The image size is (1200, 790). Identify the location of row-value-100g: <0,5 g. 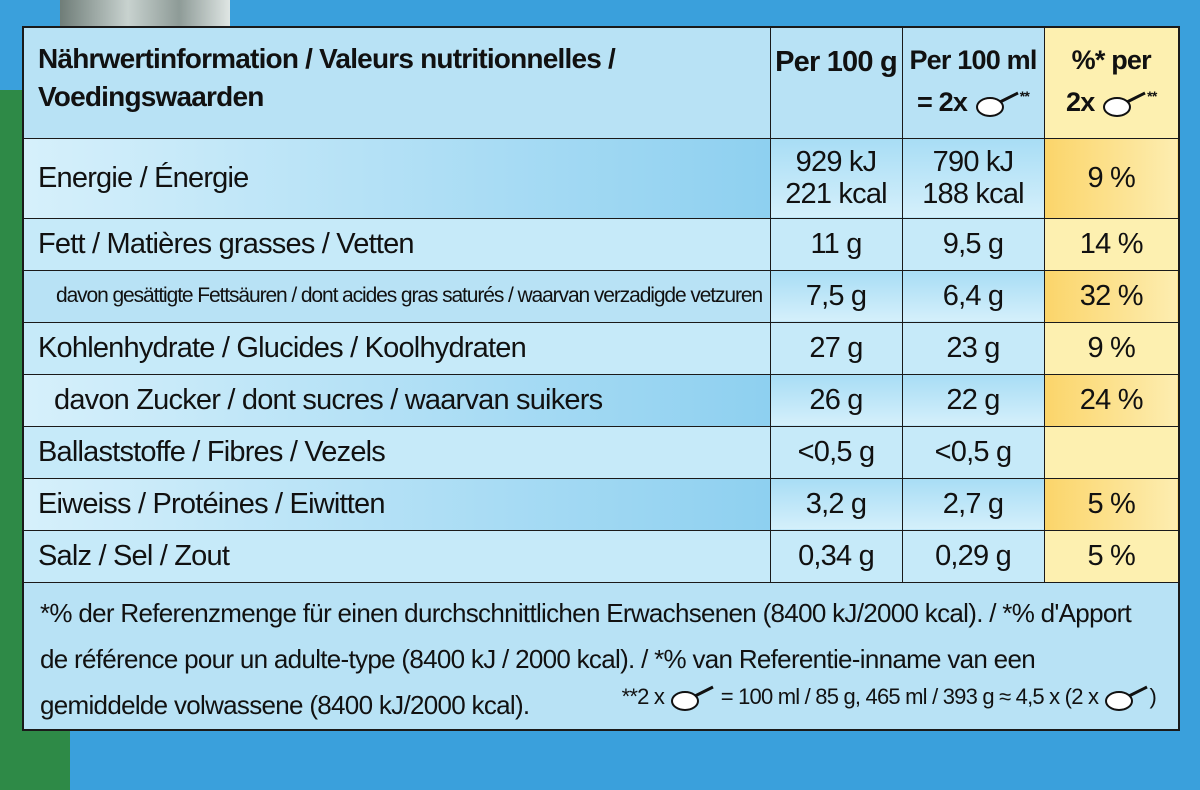
(836, 452).